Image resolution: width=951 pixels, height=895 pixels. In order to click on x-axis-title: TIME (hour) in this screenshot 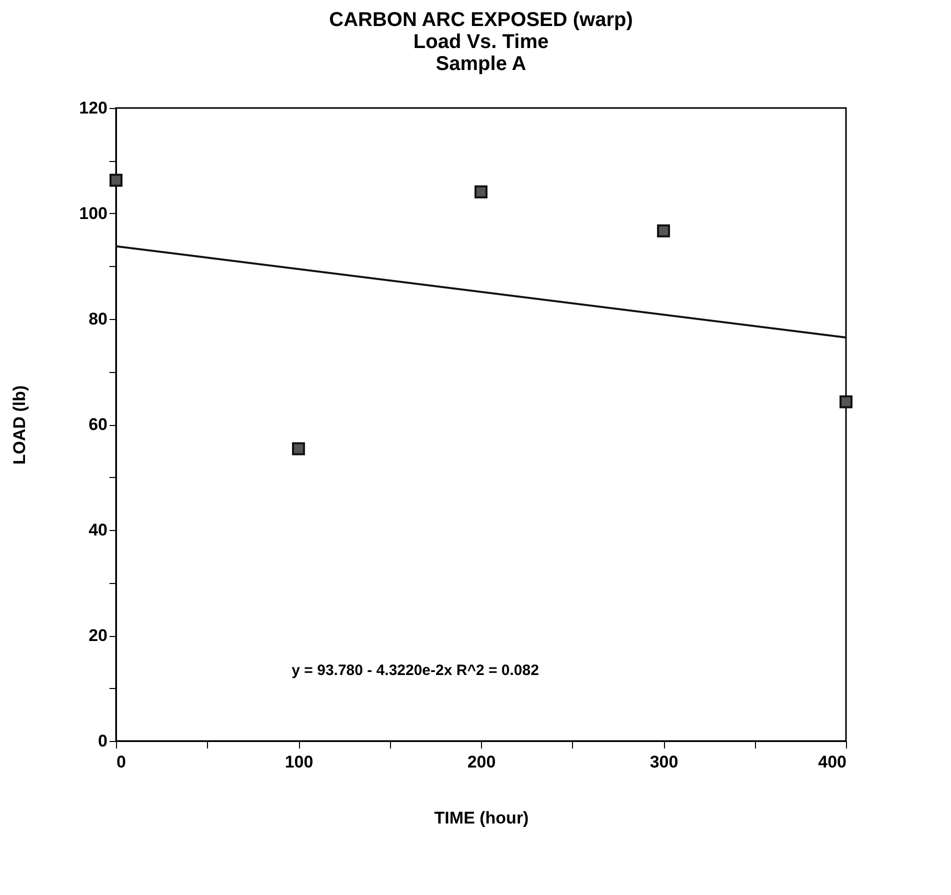, I will do `click(481, 818)`.